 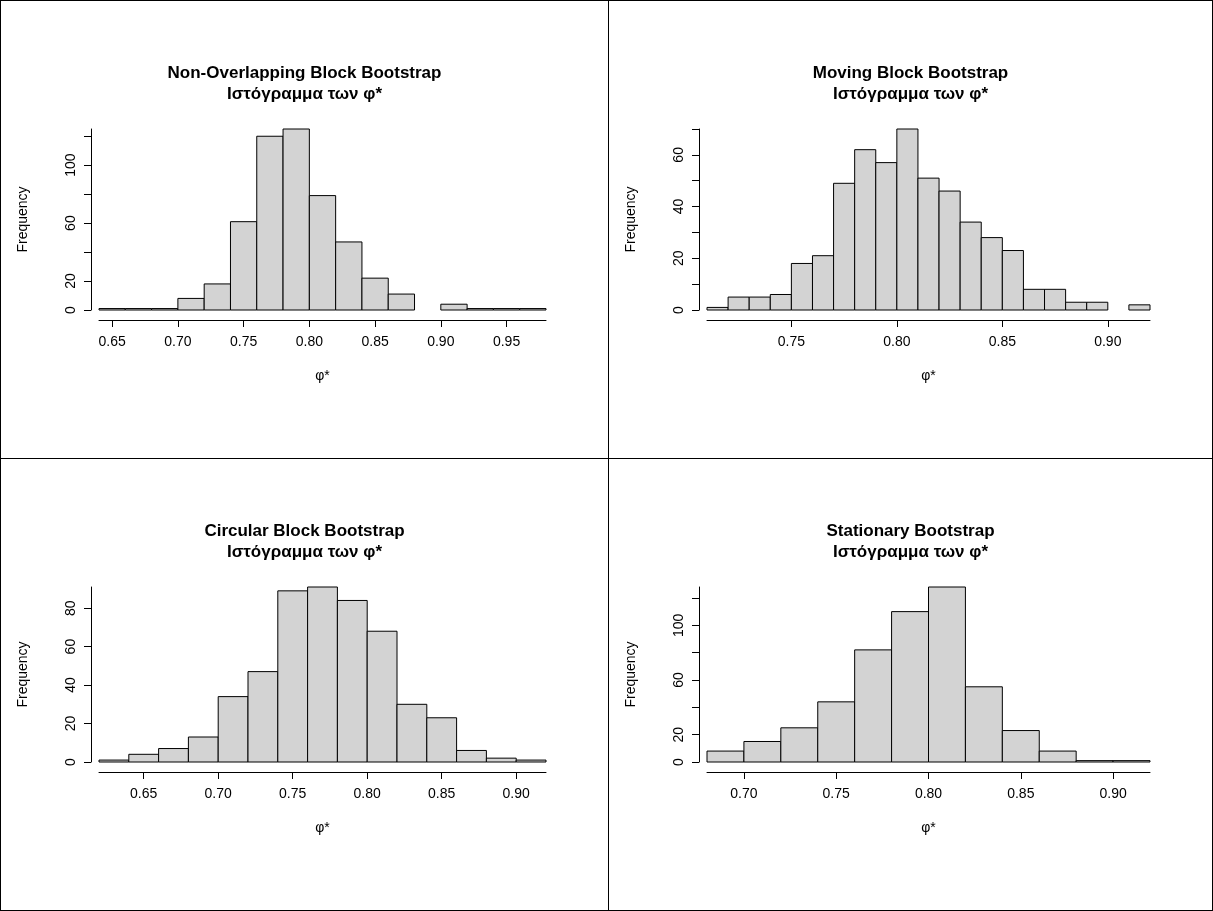 What do you see at coordinates (506, 341) in the screenshot?
I see `x-tick-label: 0.95` at bounding box center [506, 341].